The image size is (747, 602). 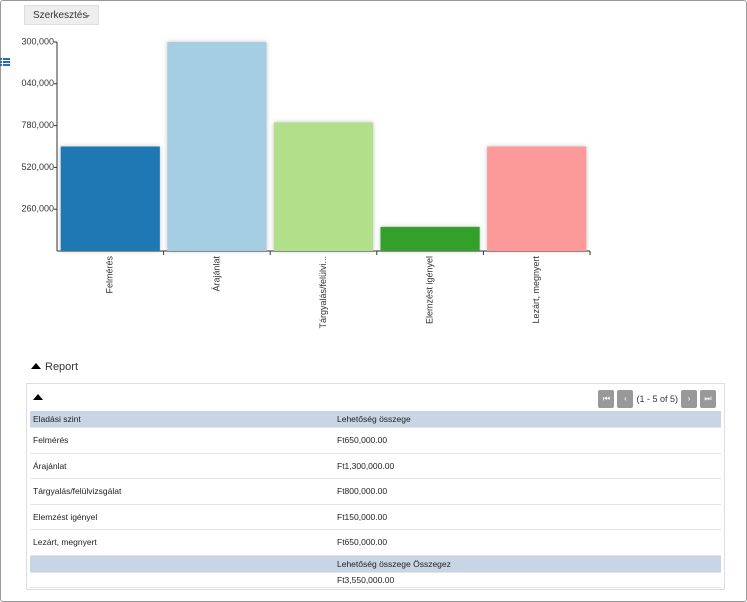 What do you see at coordinates (527, 419) in the screenshot?
I see `column-header: Lehetőség összege` at bounding box center [527, 419].